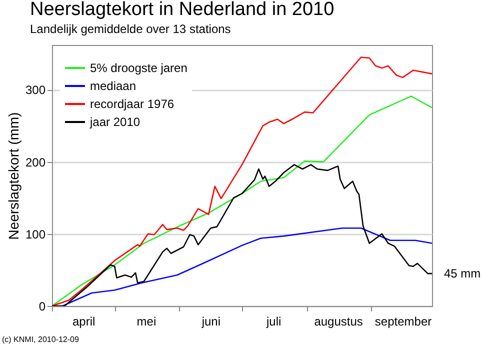 The width and height of the screenshot is (488, 345). What do you see at coordinates (41, 339) in the screenshot?
I see `text: (c) KNMI, 2010-12-09` at bounding box center [41, 339].